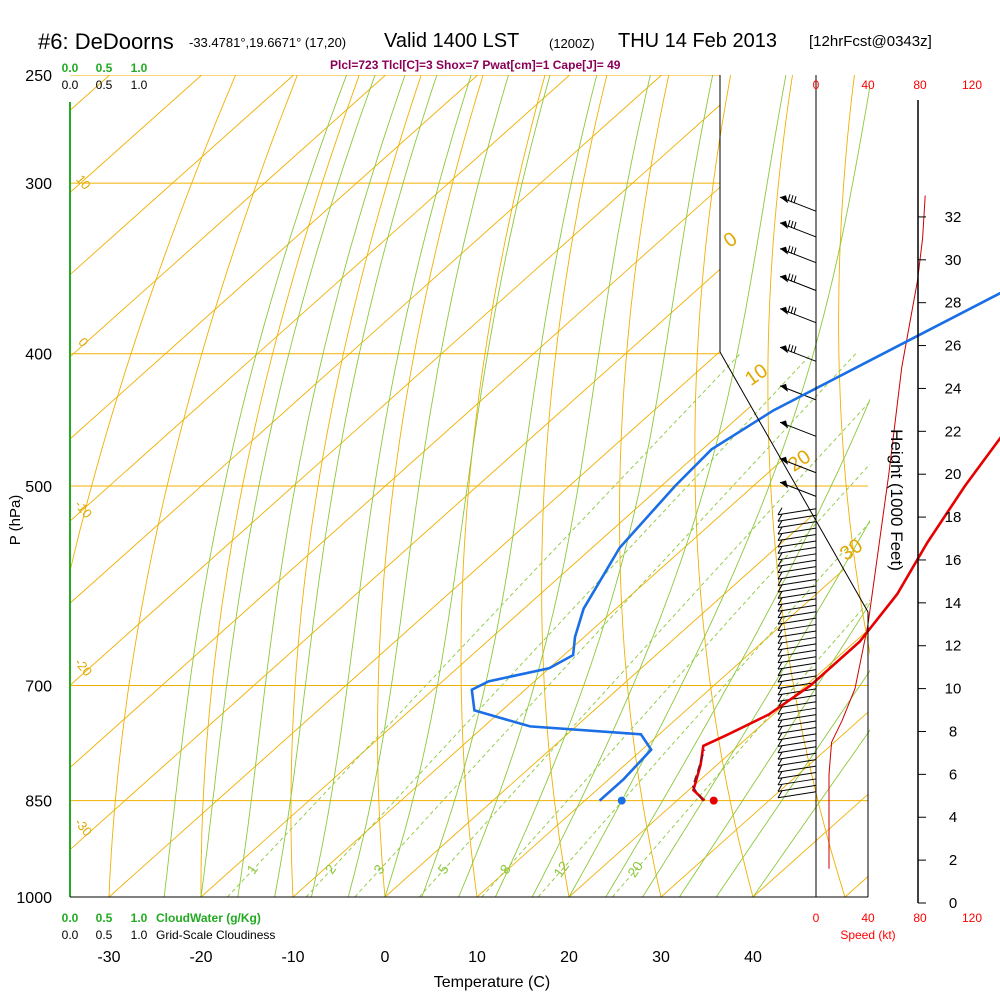 The height and width of the screenshot is (1000, 1000). I want to click on station-coordinates: -33.4781°,19.6671° (17,20), so click(268, 42).